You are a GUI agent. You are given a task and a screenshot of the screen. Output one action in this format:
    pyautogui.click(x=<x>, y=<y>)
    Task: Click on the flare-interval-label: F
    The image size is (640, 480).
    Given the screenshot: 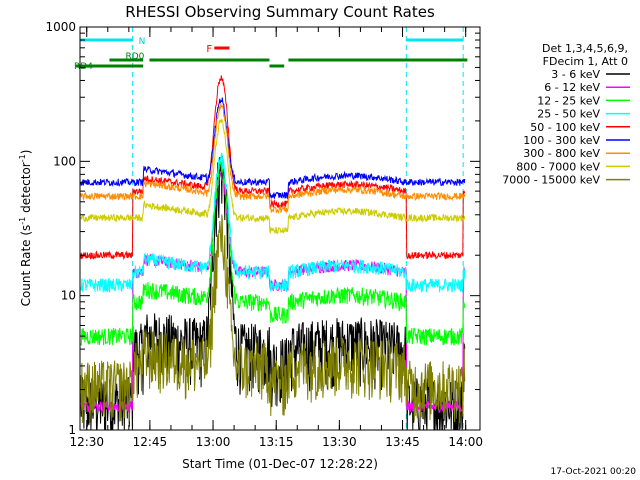 What is the action you would take?
    pyautogui.click(x=209, y=49)
    